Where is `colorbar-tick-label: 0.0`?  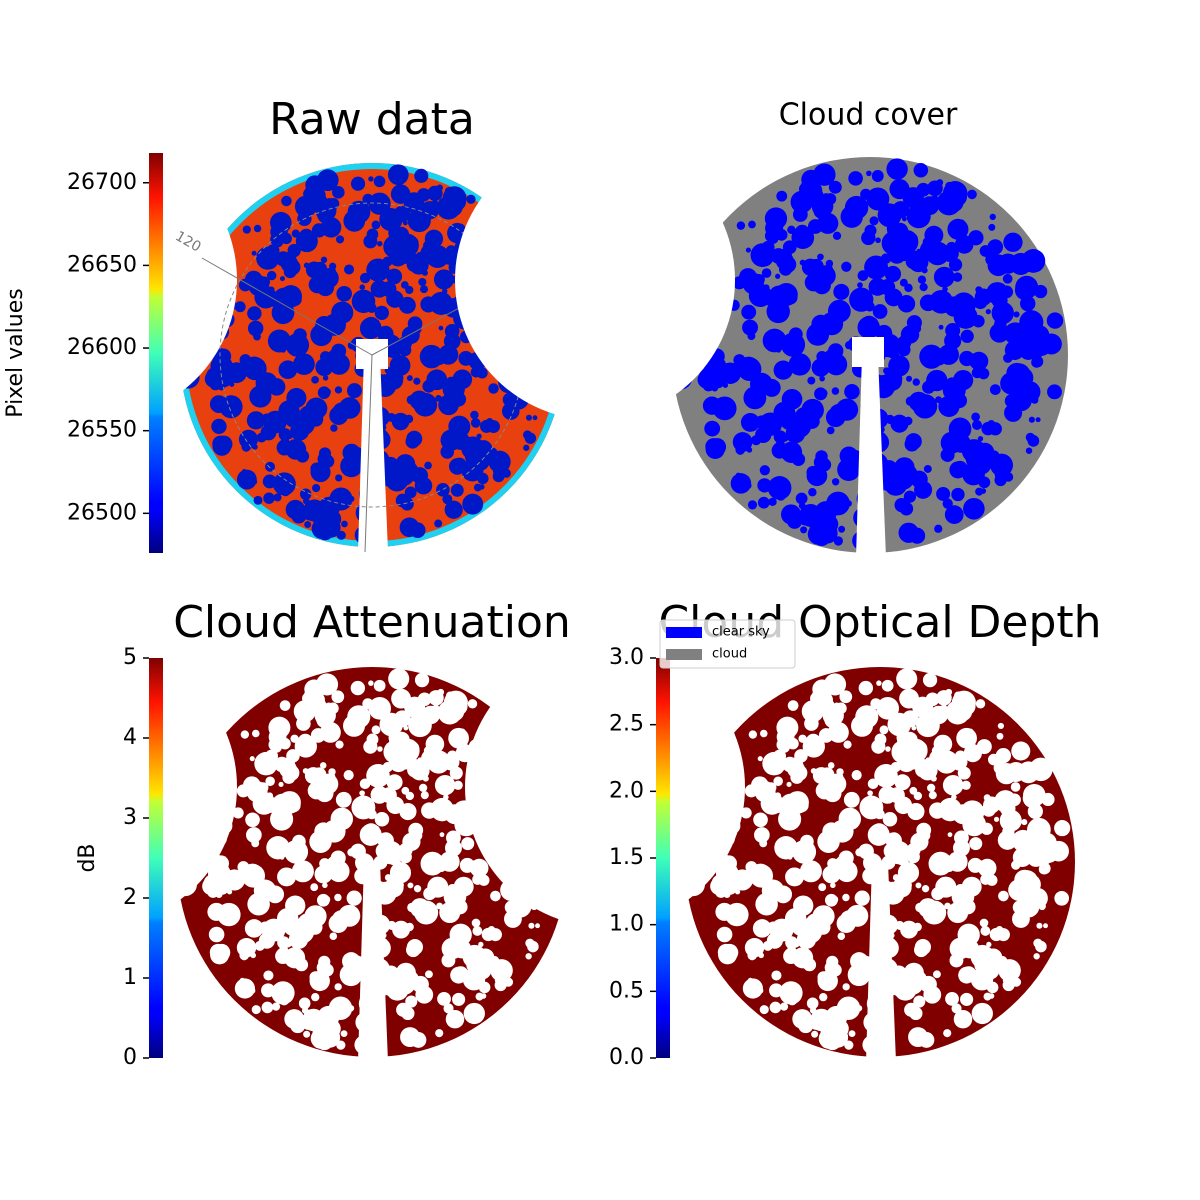
colorbar-tick-label: 0.0 is located at coordinates (626, 1057).